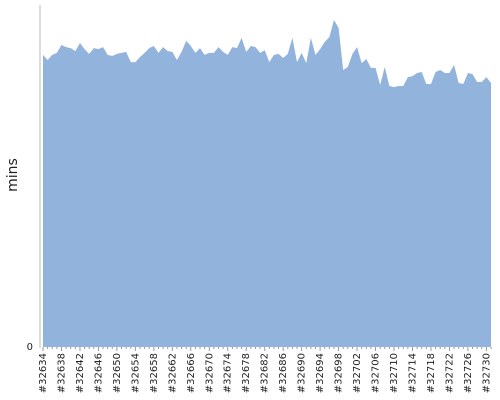  What do you see at coordinates (172, 373) in the screenshot?
I see `x-tick-label: #32662` at bounding box center [172, 373].